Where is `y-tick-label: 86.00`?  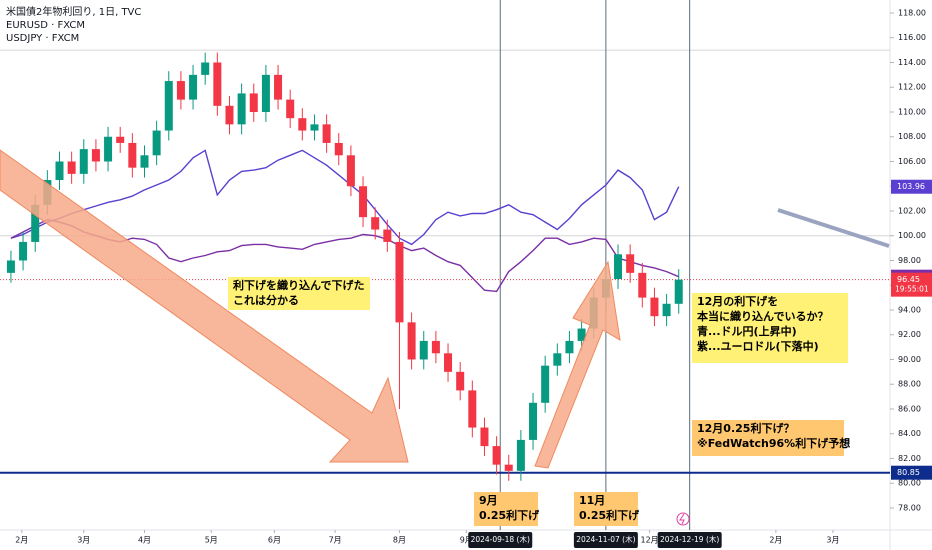
y-tick-label: 86.00 is located at coordinates (909, 408).